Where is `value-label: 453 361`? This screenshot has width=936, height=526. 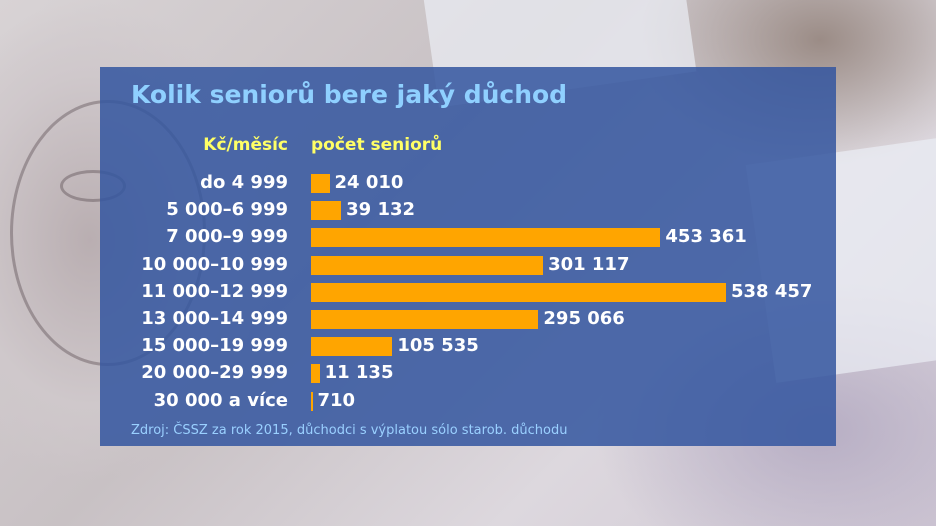 value-label: 453 361 is located at coordinates (706, 237).